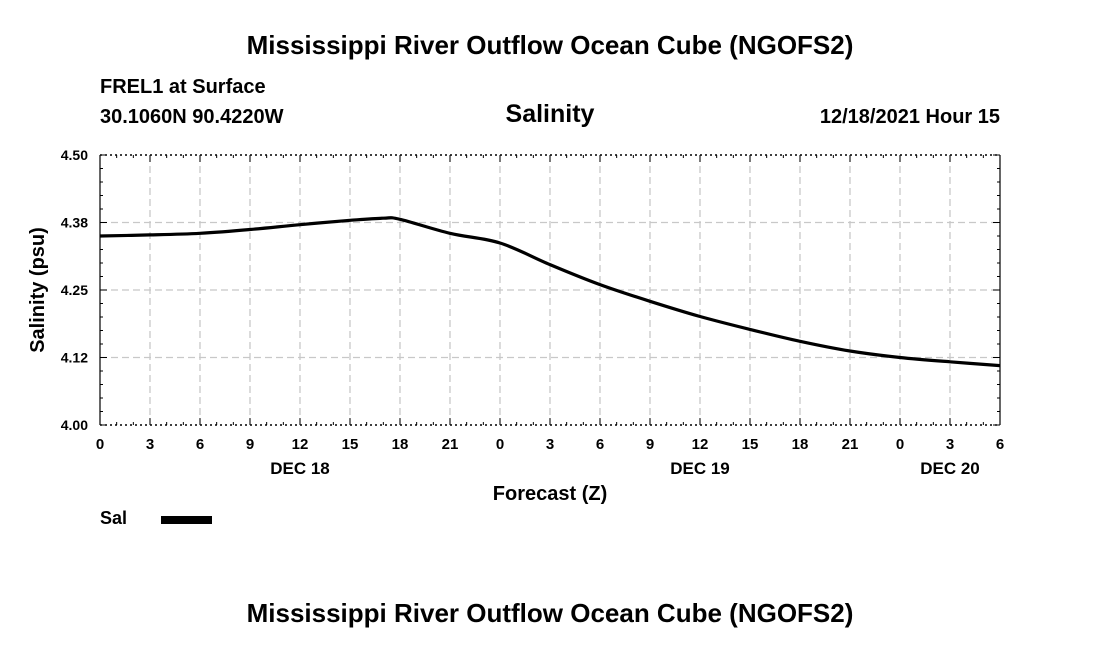 The width and height of the screenshot is (1100, 650). Describe the element at coordinates (114, 518) in the screenshot. I see `legend-label: Sal` at that location.